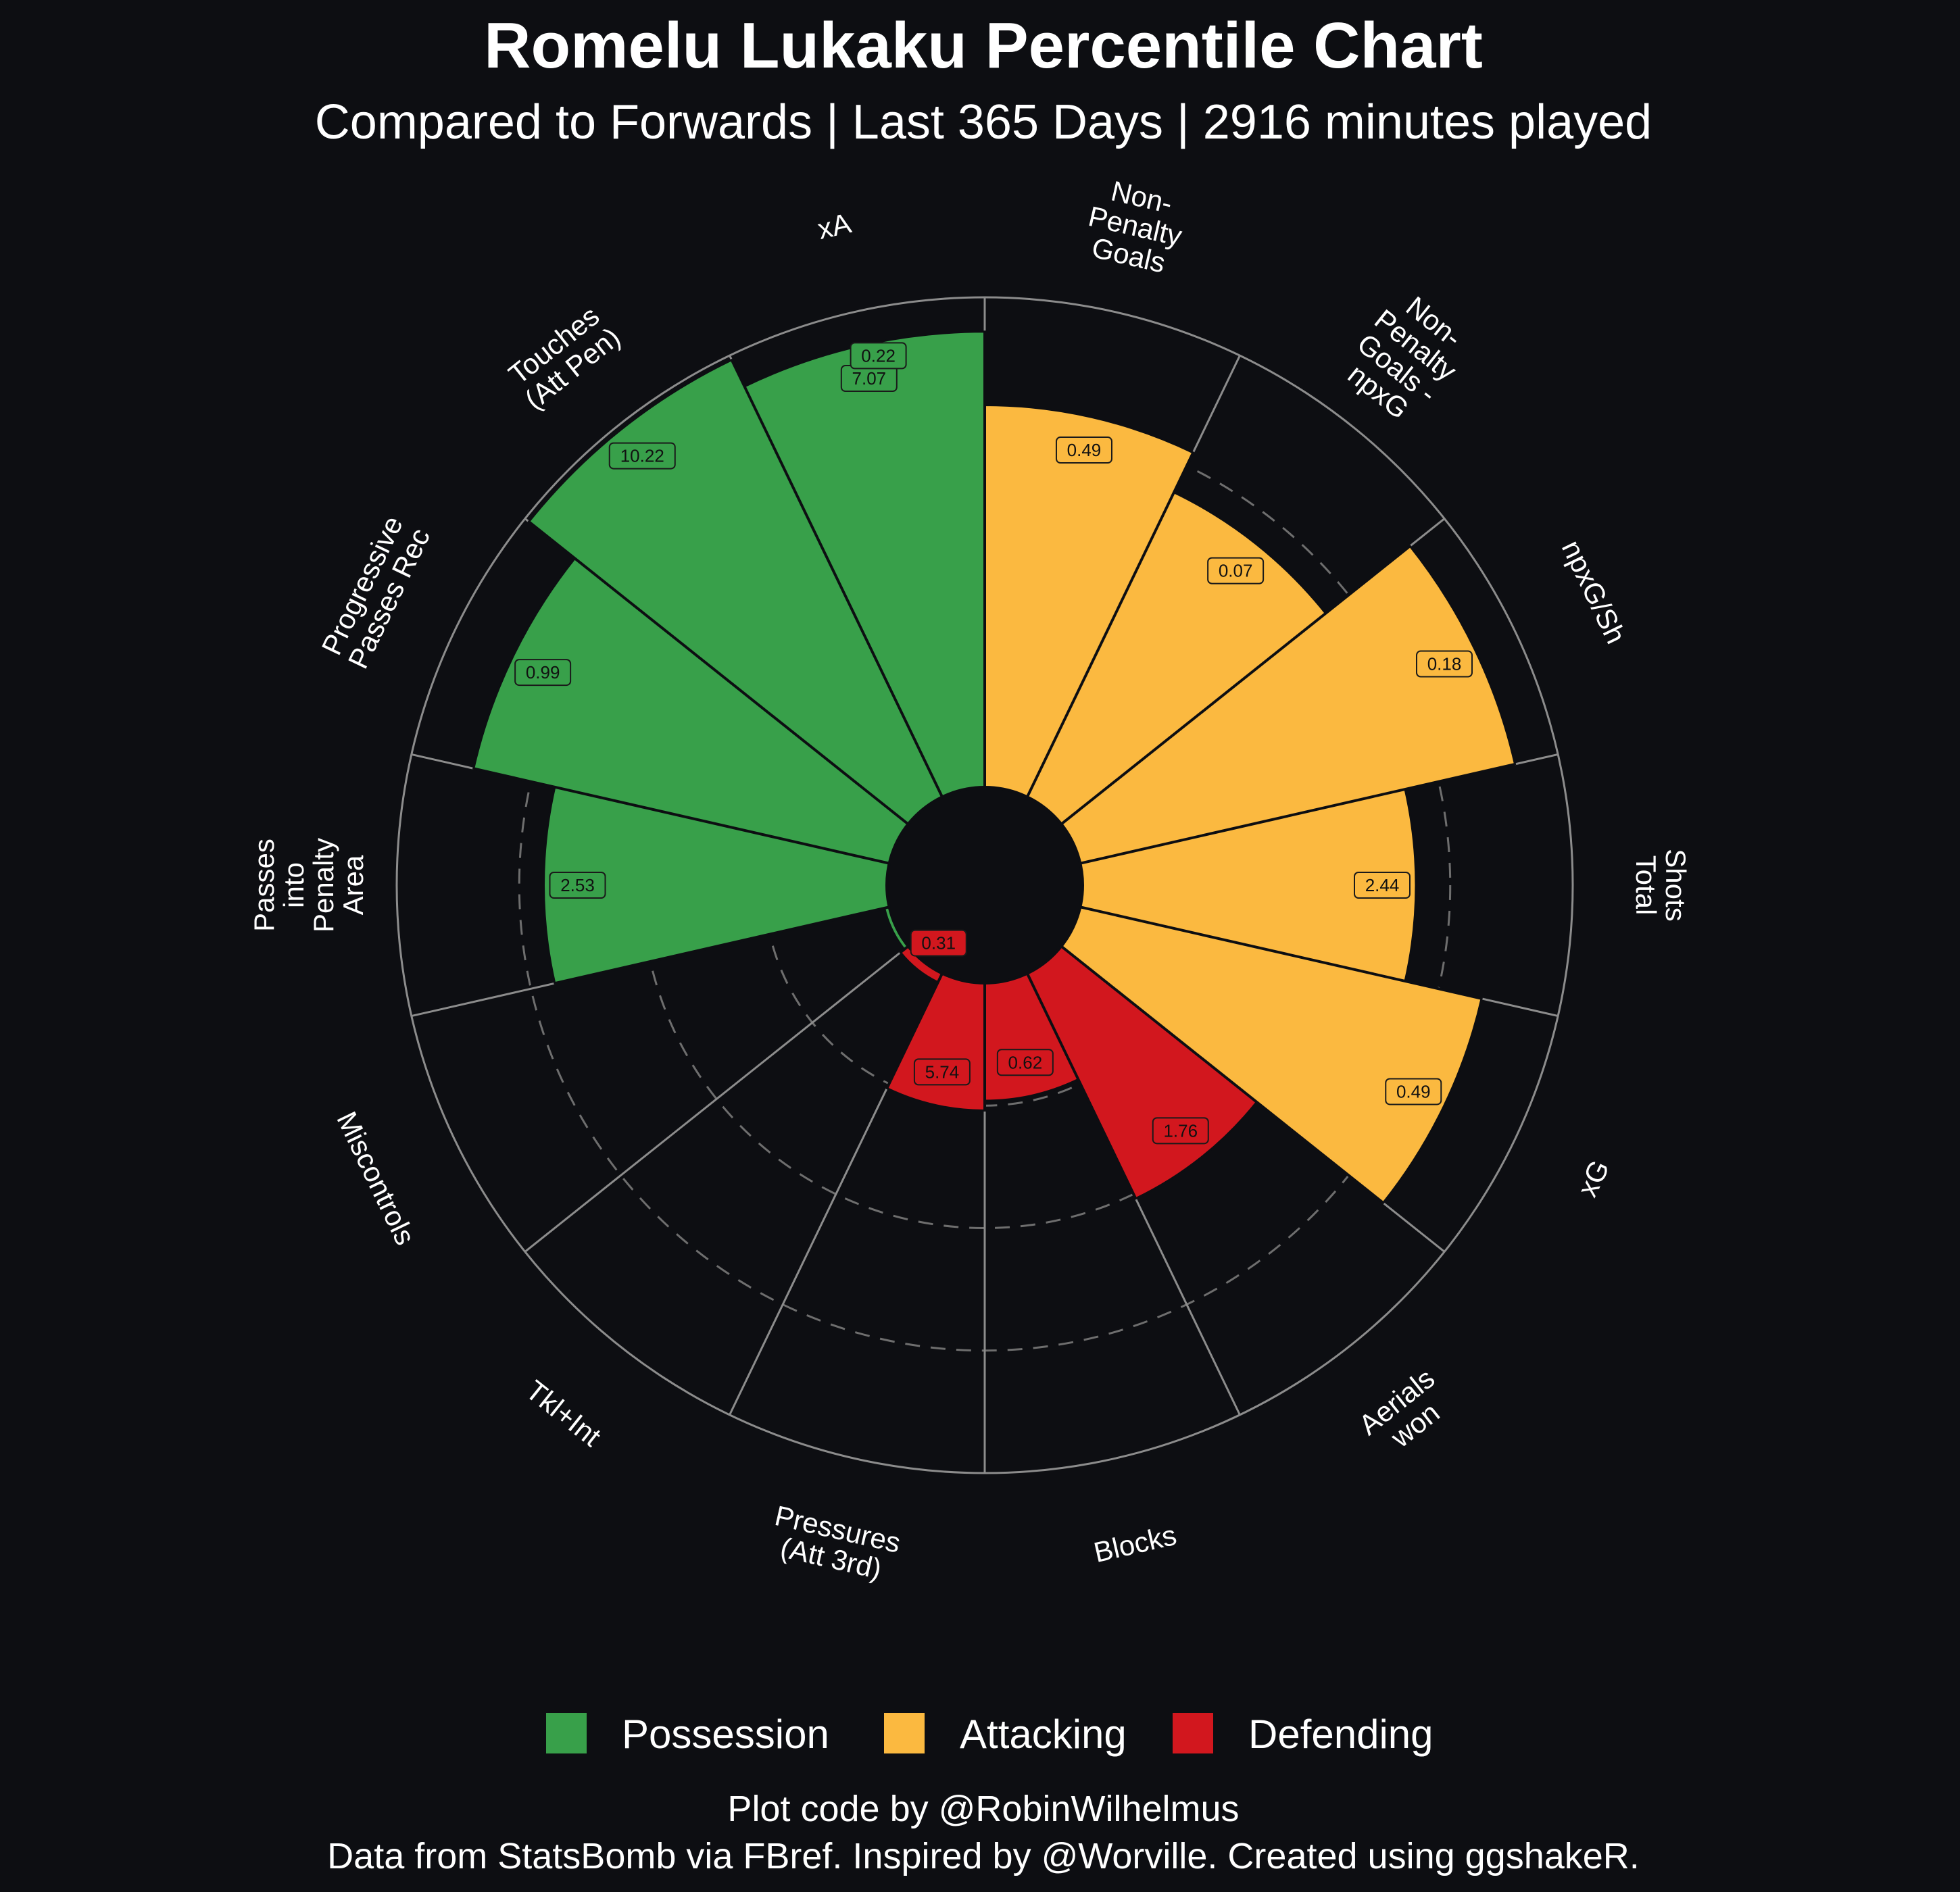  I want to click on legend: Possession Attacking Defending, so click(990, 1735).